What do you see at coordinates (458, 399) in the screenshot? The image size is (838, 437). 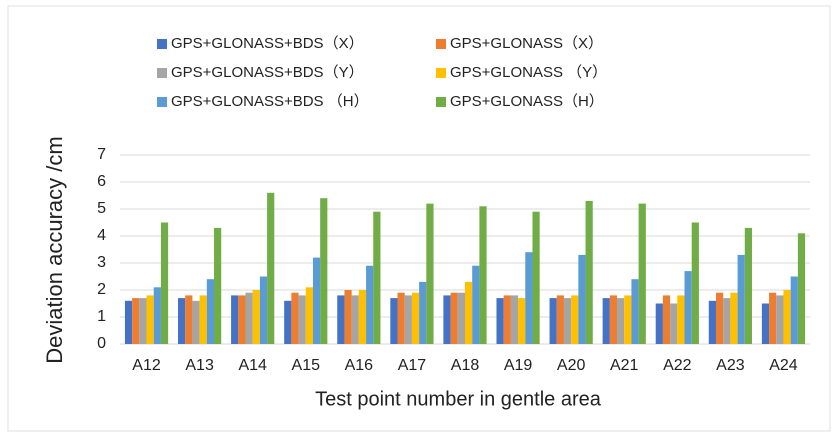 I see `x-axis-label: Test point number in gentle area` at bounding box center [458, 399].